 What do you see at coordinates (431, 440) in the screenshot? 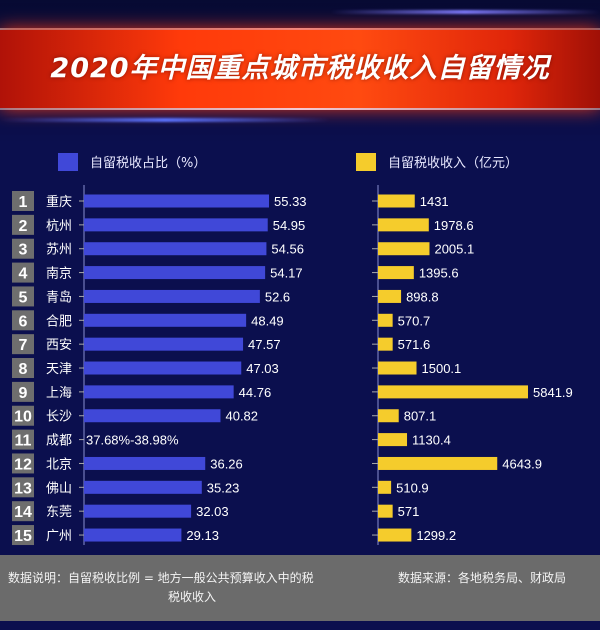
I see `income-data-label: 1130.4` at bounding box center [431, 440].